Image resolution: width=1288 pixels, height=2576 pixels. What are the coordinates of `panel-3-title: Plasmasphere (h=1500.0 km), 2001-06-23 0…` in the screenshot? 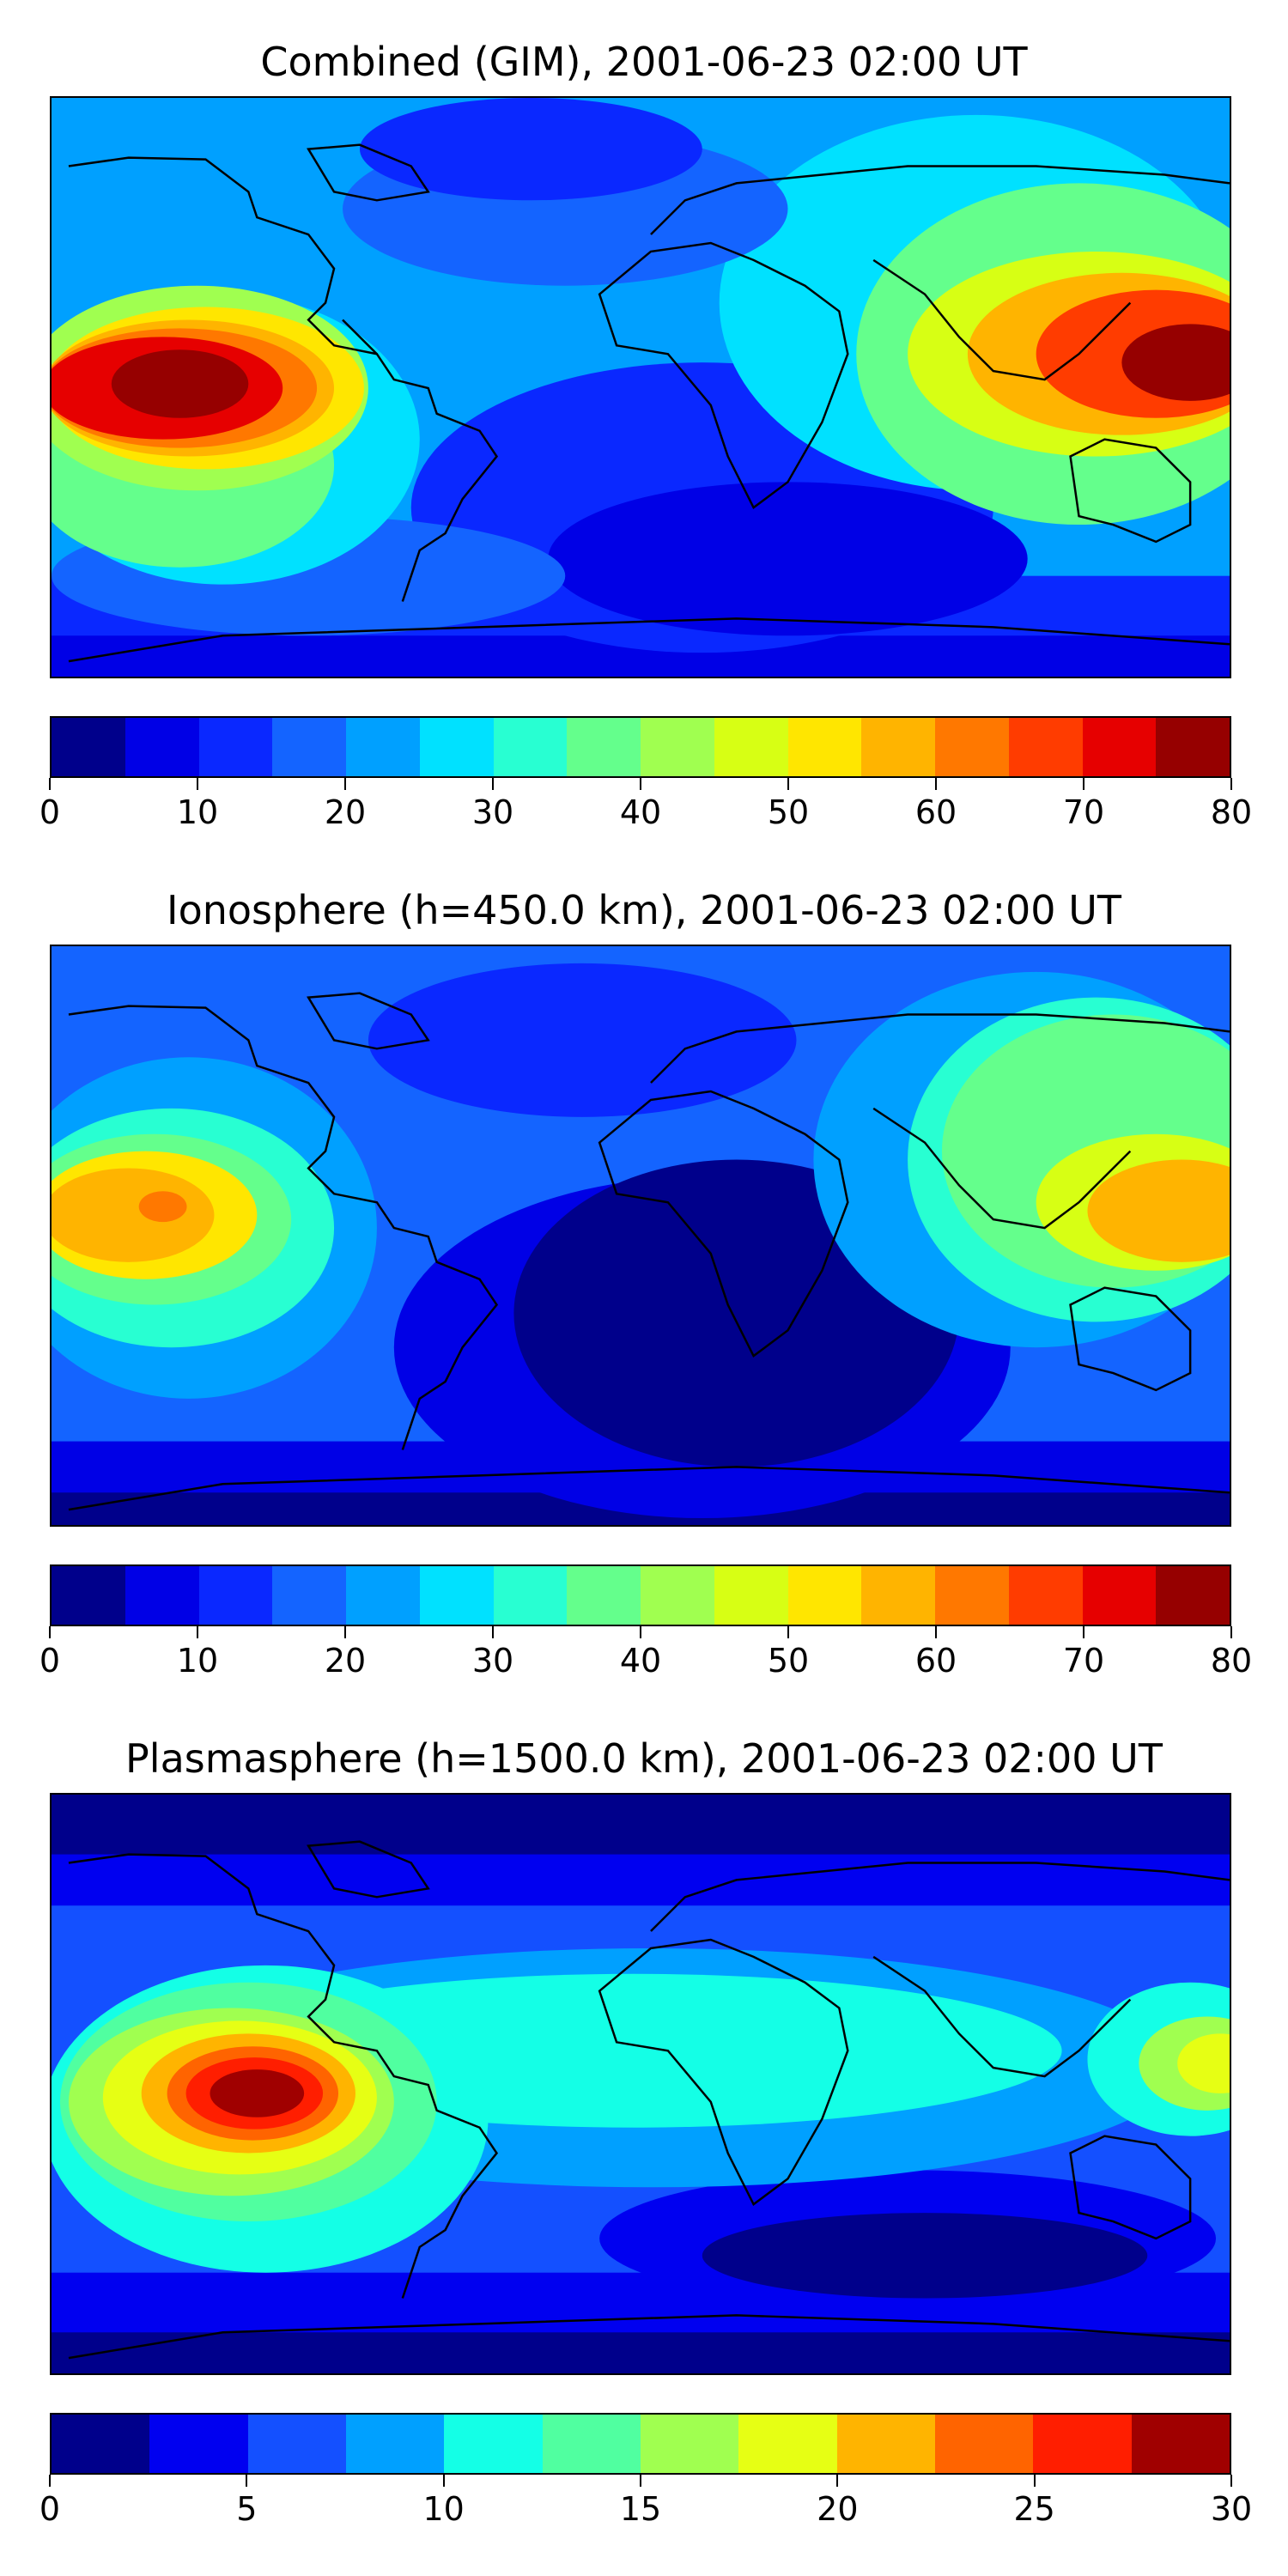 It's located at (644, 1759).